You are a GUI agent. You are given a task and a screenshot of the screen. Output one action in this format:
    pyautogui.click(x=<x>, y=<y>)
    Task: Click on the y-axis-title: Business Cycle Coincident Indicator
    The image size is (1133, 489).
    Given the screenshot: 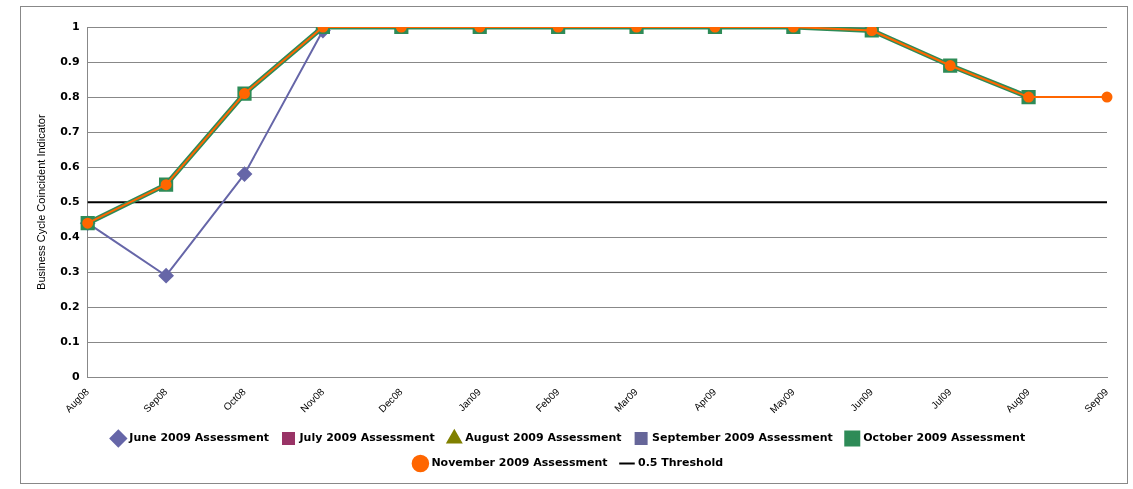 What is the action you would take?
    pyautogui.click(x=40, y=202)
    